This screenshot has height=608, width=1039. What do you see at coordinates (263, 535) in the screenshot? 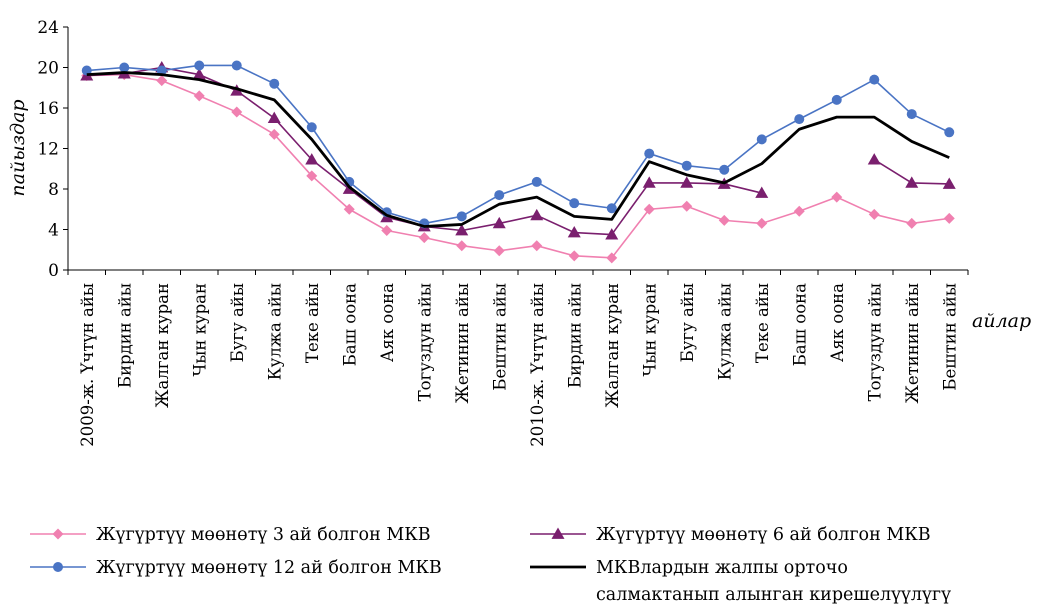
I see `legend-label: Жүгүртүү мөөнөтү 3 ай болгон МКВ` at bounding box center [263, 535].